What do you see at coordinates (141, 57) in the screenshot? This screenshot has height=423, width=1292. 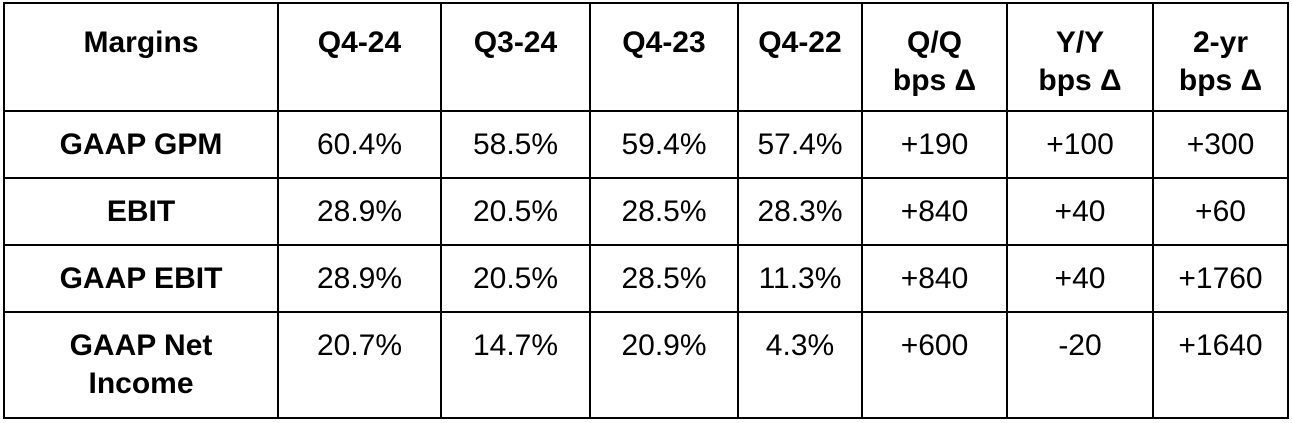 I see `header-cell: Margins` at bounding box center [141, 57].